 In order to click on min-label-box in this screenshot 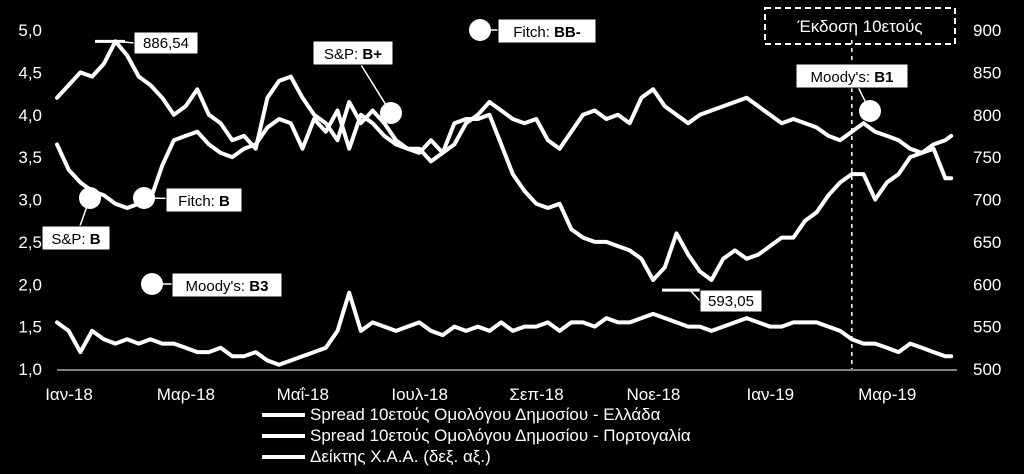, I will do `click(731, 301)`.